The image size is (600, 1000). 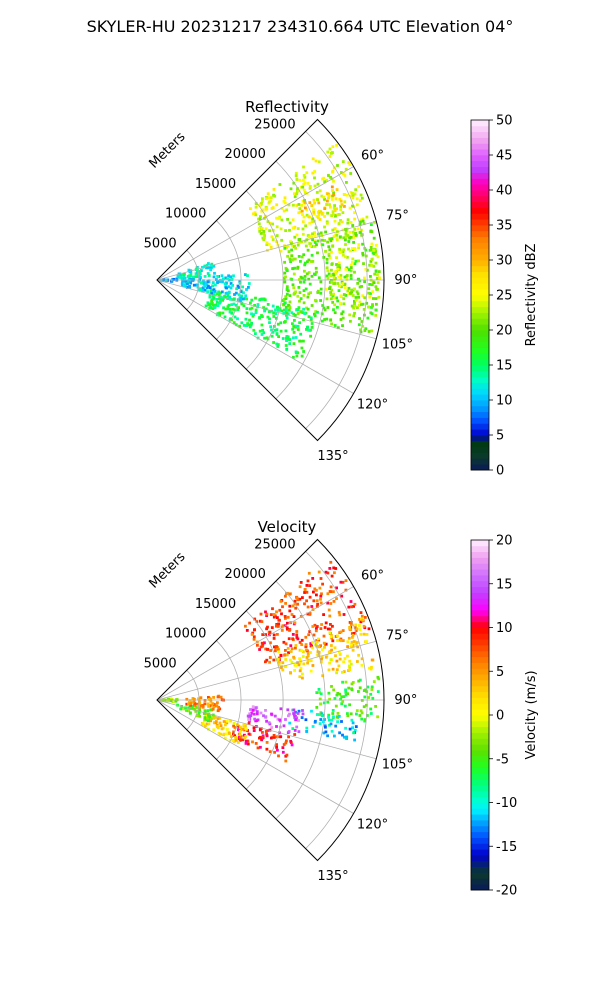 What do you see at coordinates (372, 576) in the screenshot?
I see `azimuth-tick-label: 60°` at bounding box center [372, 576].